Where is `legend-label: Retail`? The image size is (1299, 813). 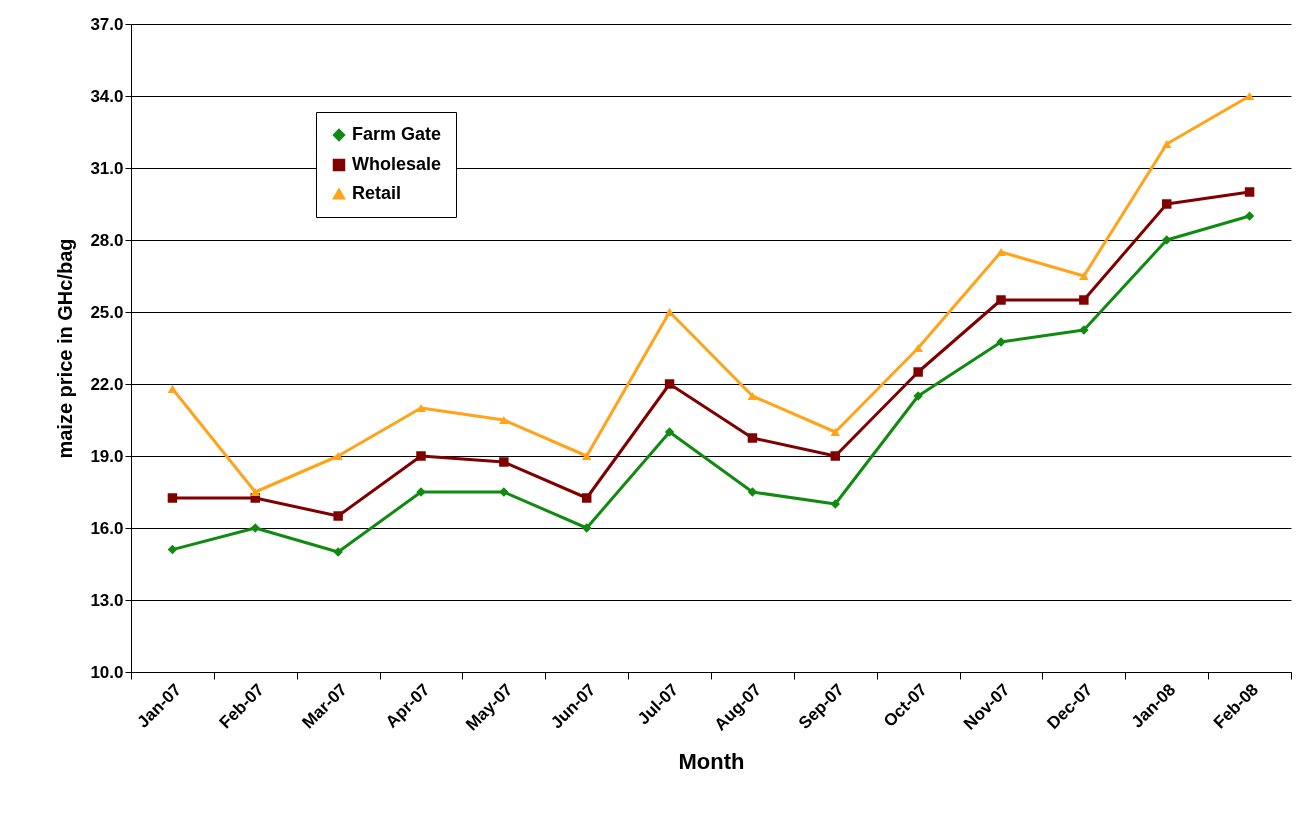 legend-label: Retail is located at coordinates (377, 193).